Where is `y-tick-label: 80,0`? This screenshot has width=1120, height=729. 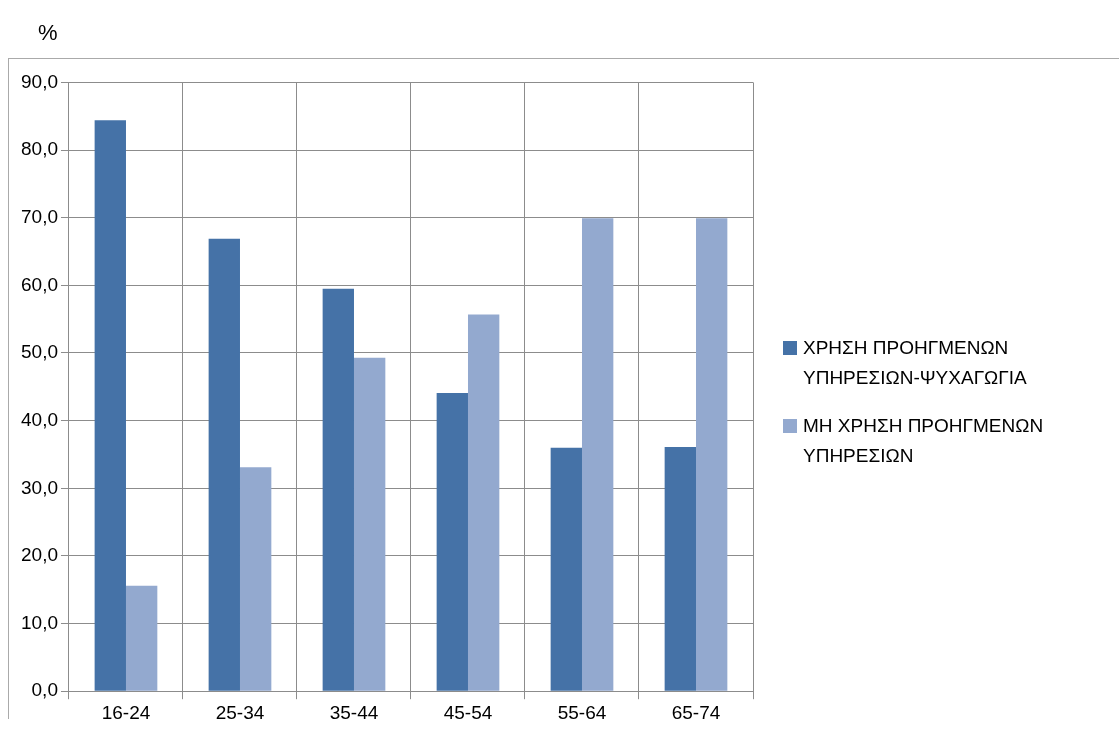 y-tick-label: 80,0 is located at coordinates (39, 149).